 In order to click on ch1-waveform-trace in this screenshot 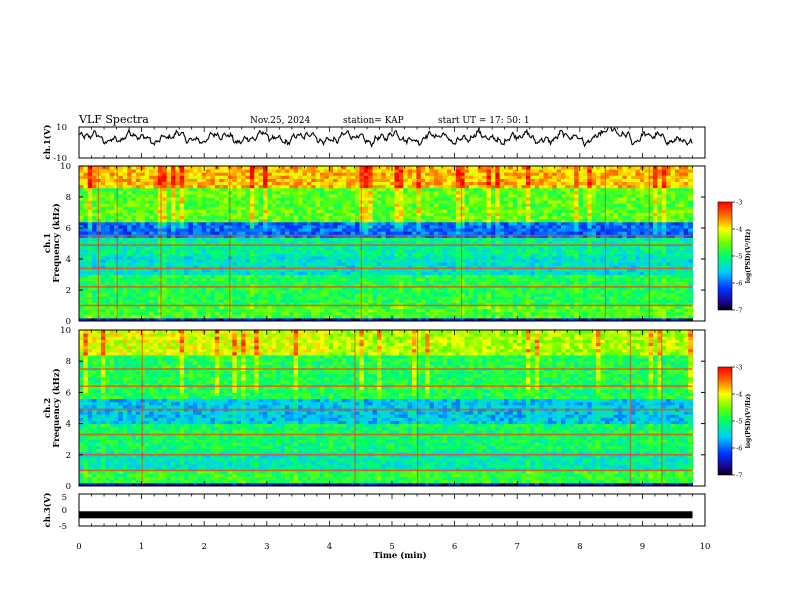, I will do `click(385, 137)`.